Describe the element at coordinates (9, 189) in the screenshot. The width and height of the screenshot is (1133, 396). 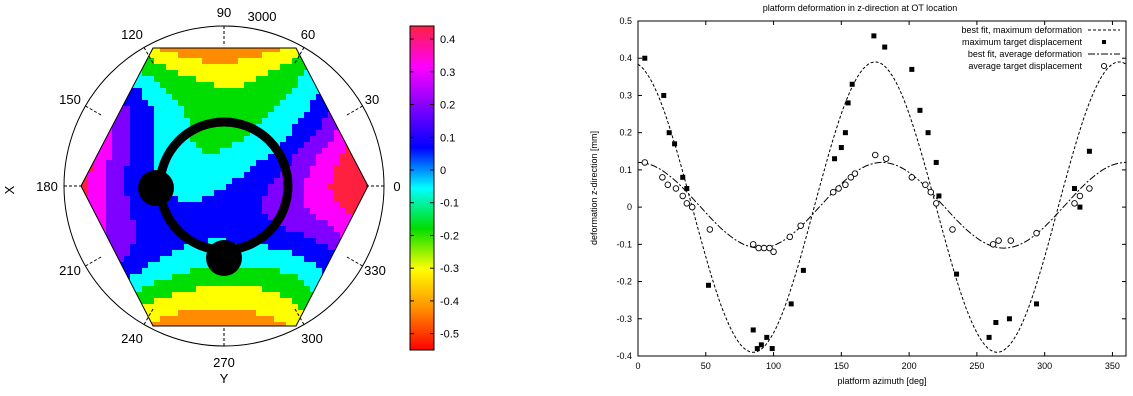
I see `axis-label-x: X` at that location.